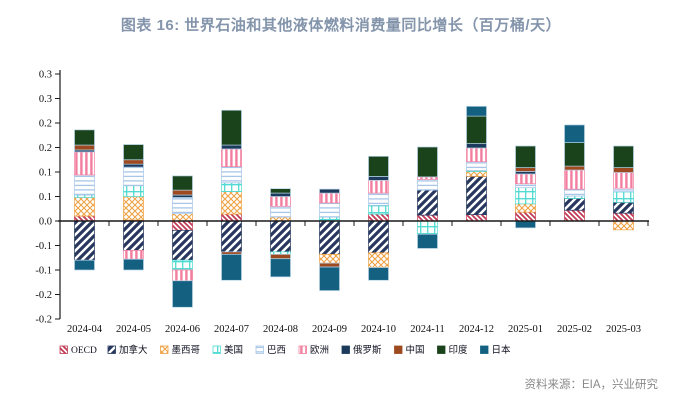 Image resolution: width=682 pixels, height=411 pixels. I want to click on bar-segment-2024-05-欧洲, so click(133, 255).